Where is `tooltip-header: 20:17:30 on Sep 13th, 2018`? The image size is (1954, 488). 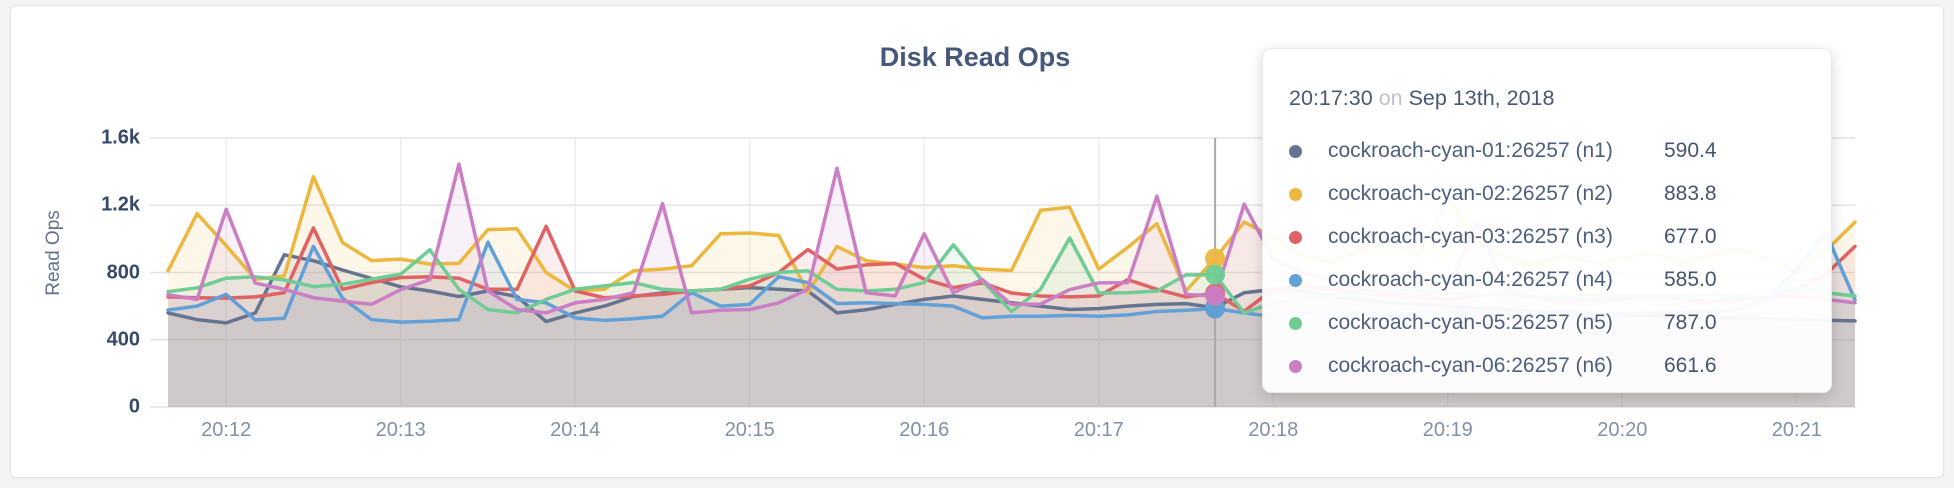 tooltip-header: 20:17:30 on Sep 13th, 2018 is located at coordinates (1545, 98).